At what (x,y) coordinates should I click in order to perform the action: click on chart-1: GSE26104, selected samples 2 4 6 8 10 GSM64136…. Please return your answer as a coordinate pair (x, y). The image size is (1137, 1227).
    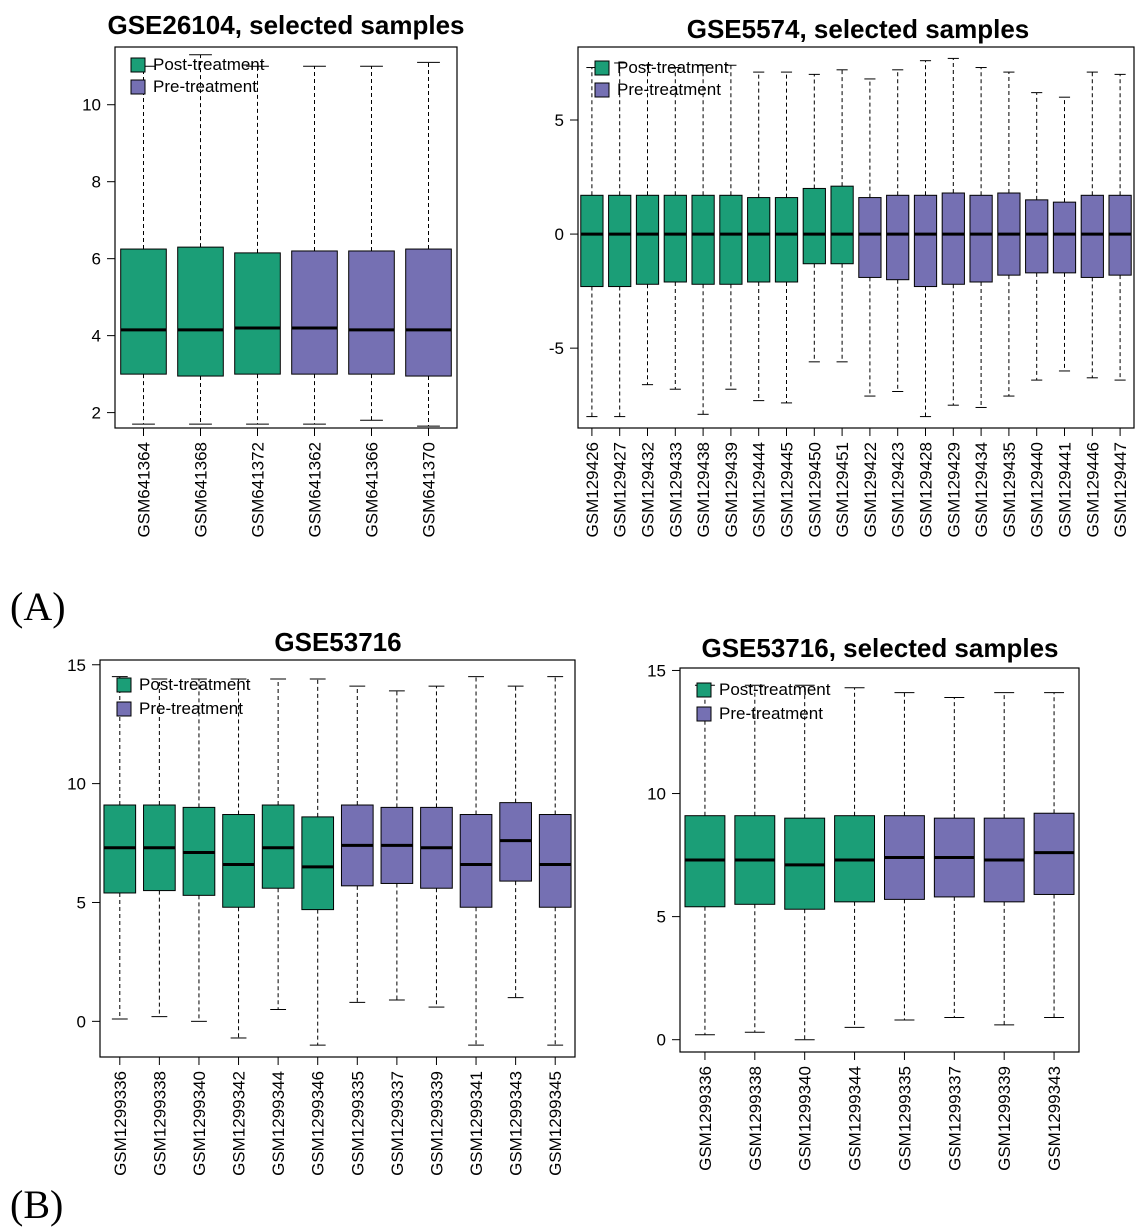
    Looking at the image, I should click on (273, 273).